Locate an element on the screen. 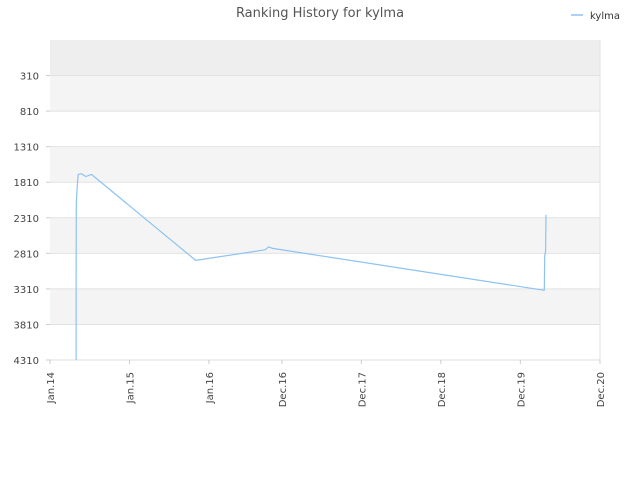 Image resolution: width=640 pixels, height=480 pixels. y-tick-label: 1810 is located at coordinates (26, 183).